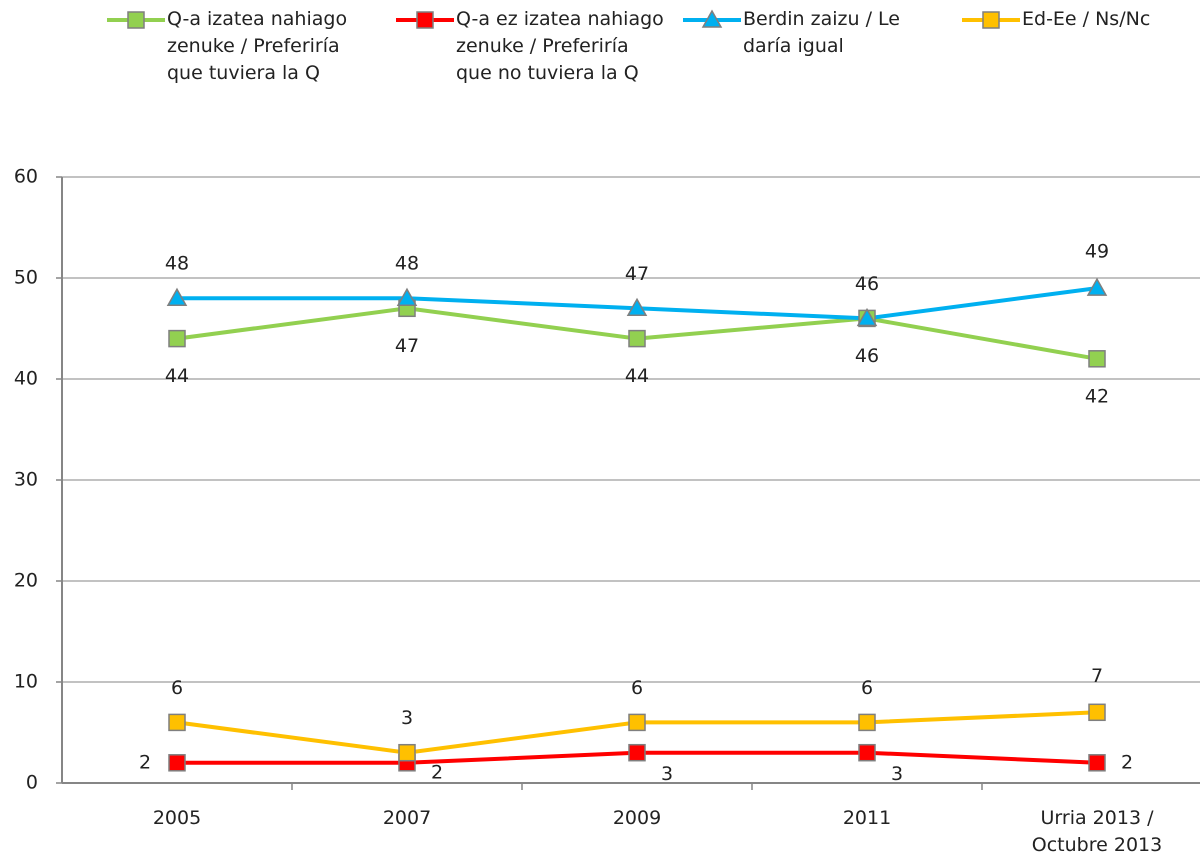 The height and width of the screenshot is (860, 1202). What do you see at coordinates (26, 682) in the screenshot?
I see `y-tick-label: 10` at bounding box center [26, 682].